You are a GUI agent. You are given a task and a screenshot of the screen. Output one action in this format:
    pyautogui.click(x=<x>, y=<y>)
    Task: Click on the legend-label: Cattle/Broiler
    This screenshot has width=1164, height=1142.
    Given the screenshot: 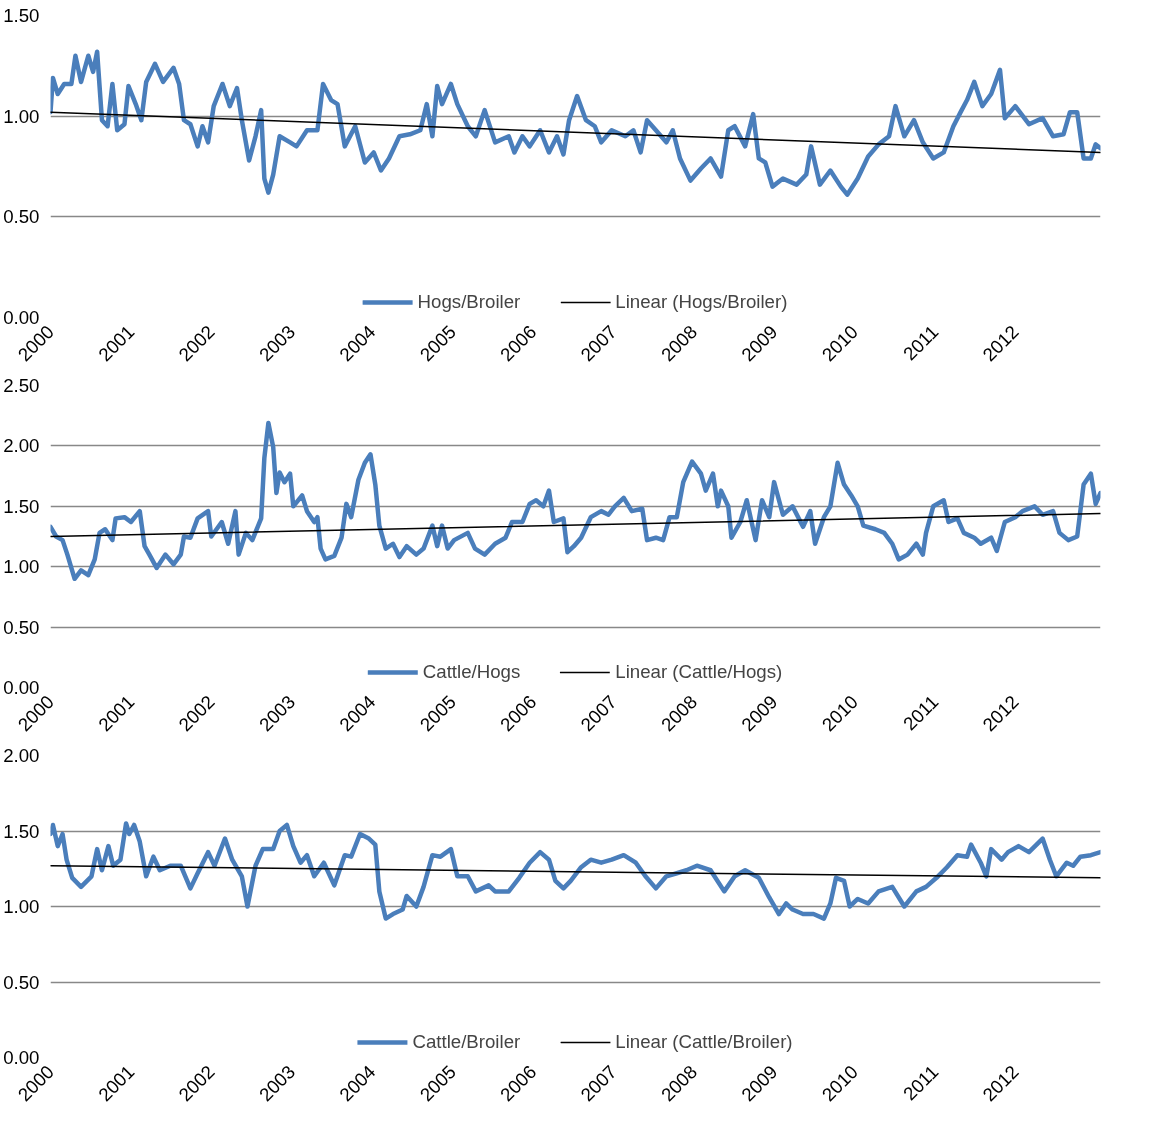 What is the action you would take?
    pyautogui.click(x=466, y=1042)
    